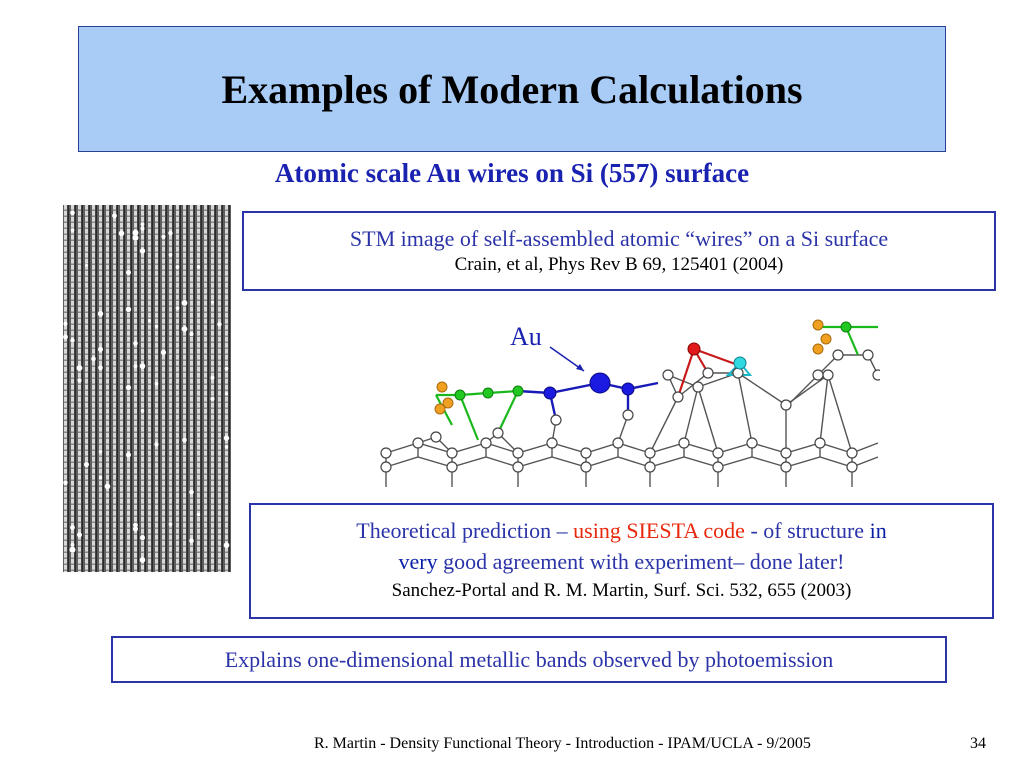  Describe the element at coordinates (465, 530) in the screenshot. I see `theory-text-1: Theoretical prediction –` at that location.